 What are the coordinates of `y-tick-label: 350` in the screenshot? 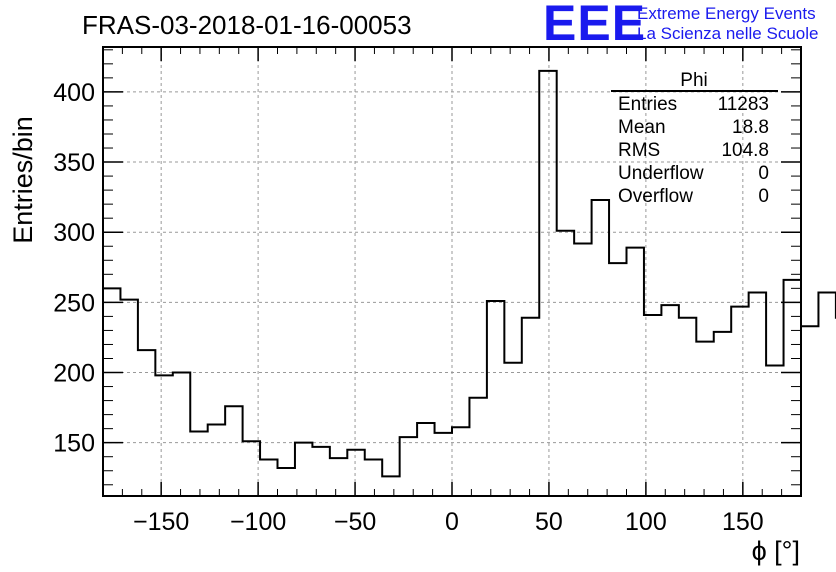 It's located at (74, 163).